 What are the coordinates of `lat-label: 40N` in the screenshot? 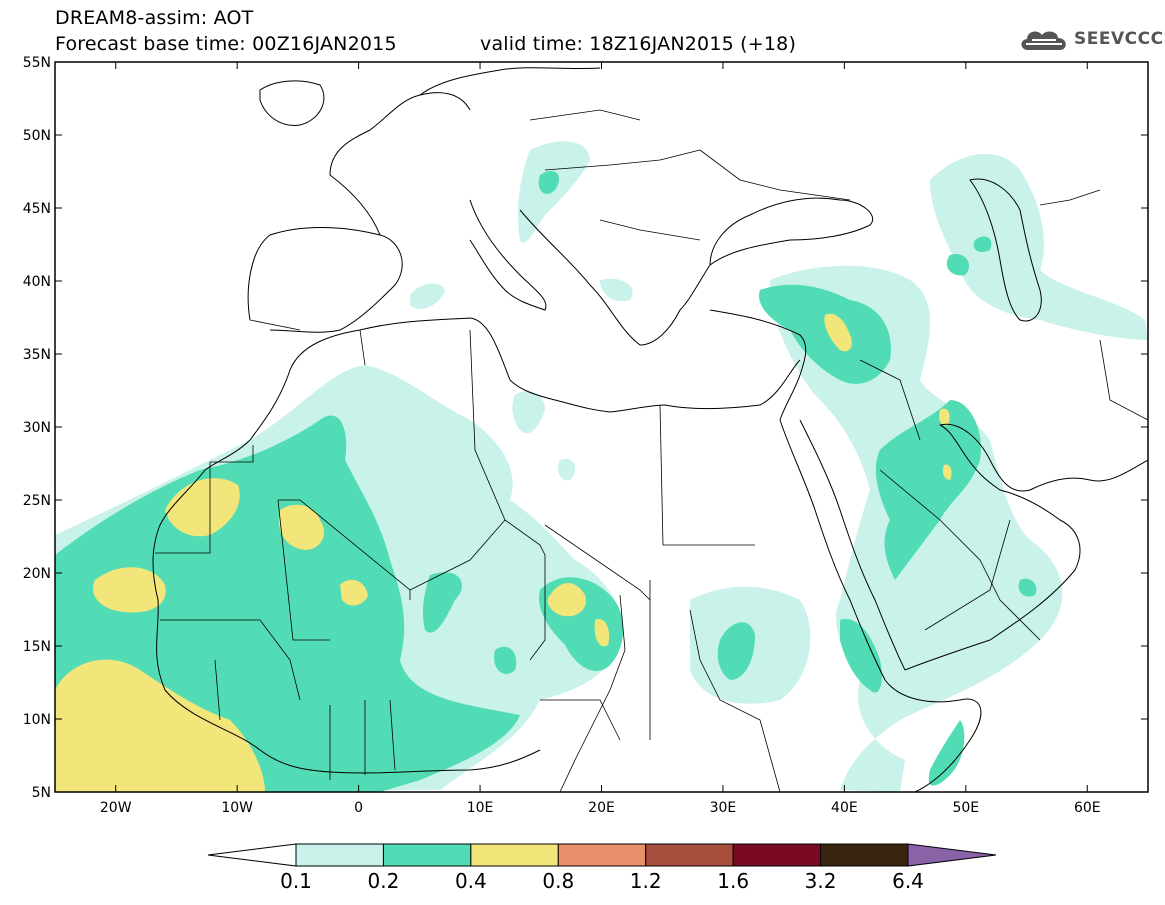 It's located at (37, 282).